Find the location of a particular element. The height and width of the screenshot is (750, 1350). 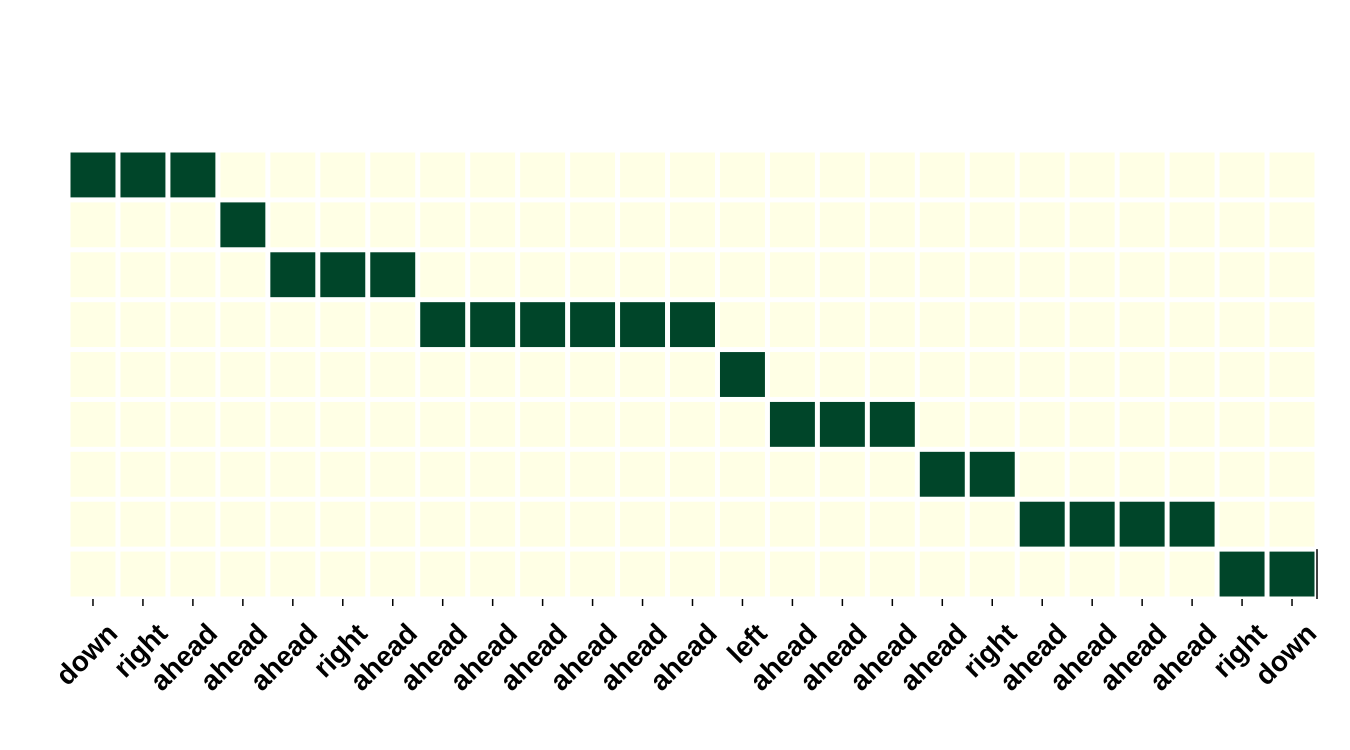

heatmap-cell-r6-c20 is located at coordinates (1092, 474).